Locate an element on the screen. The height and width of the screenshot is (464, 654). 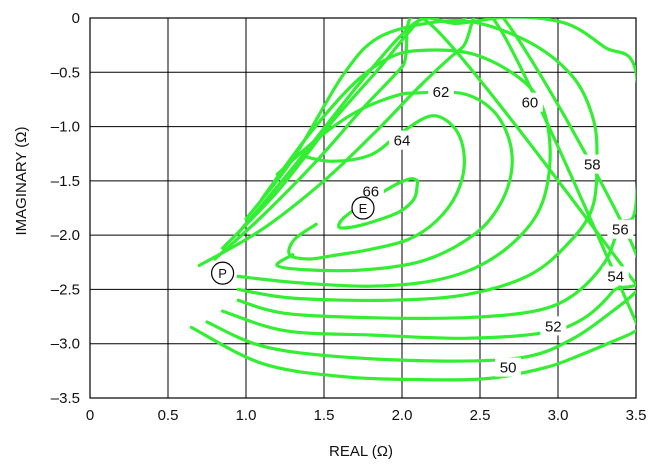
x-tick-label: 1.0 is located at coordinates (246, 415).